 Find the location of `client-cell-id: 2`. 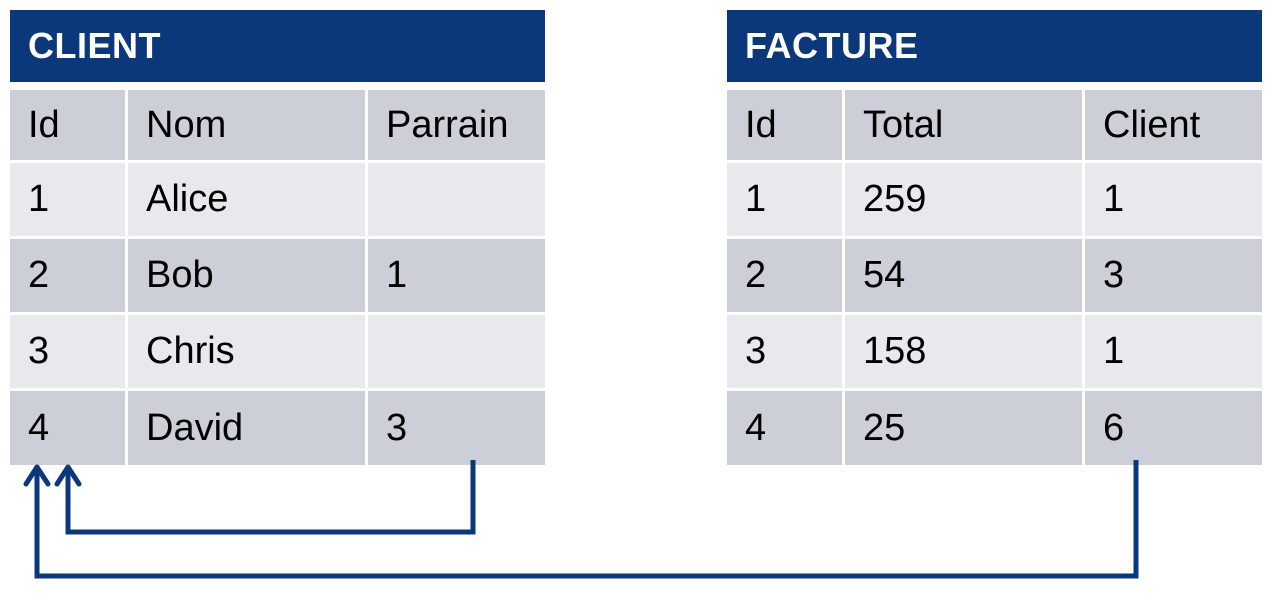

client-cell-id: 2 is located at coordinates (67, 275).